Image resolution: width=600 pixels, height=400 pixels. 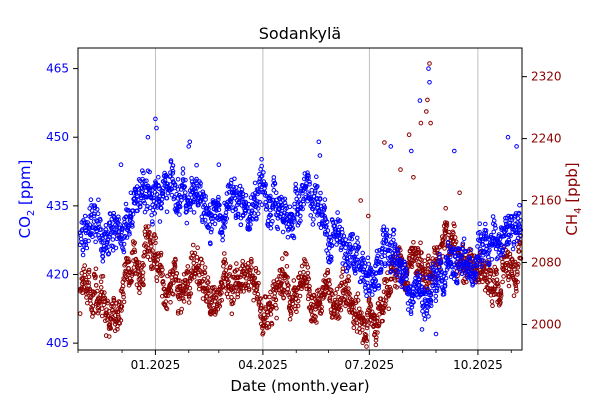 I want to click on right-y-tick-label: 2240, so click(x=546, y=139).